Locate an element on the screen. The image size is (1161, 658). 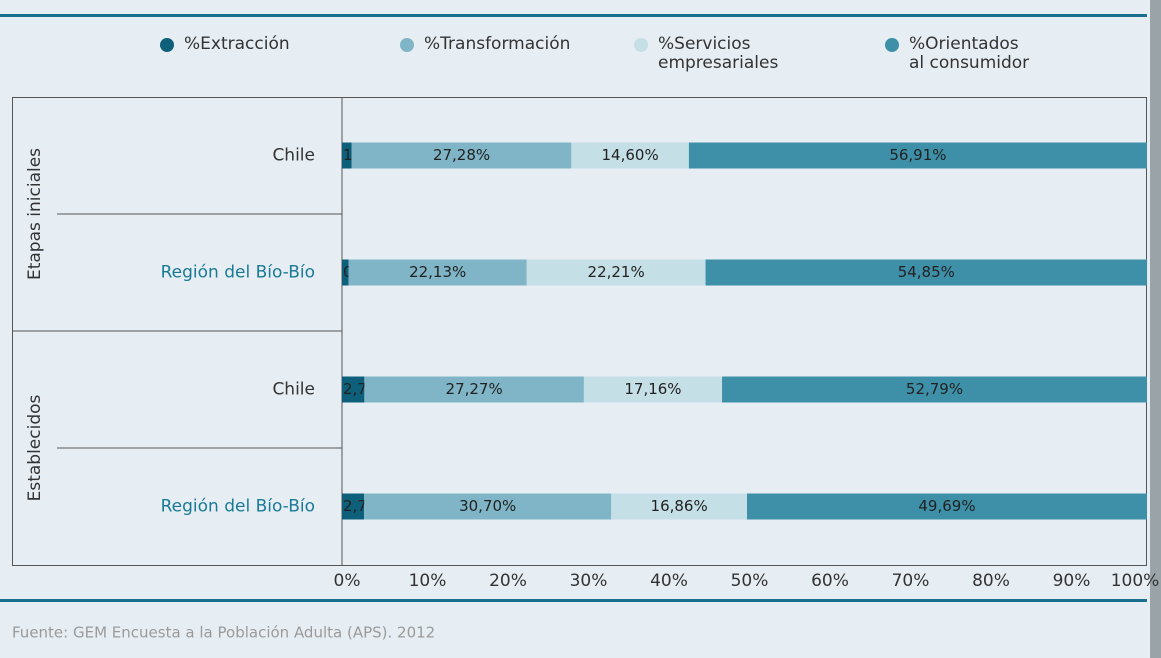
legend-item: %Orientados al consumidor is located at coordinates (962, 54).